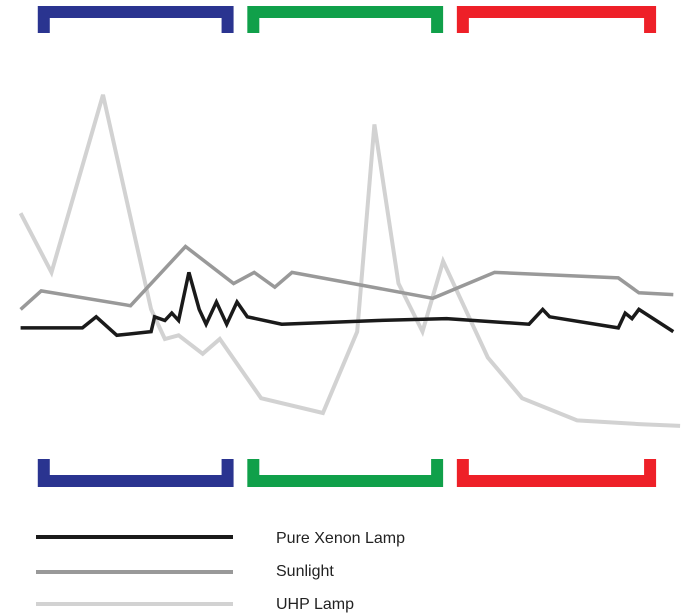 The width and height of the screenshot is (687, 614). I want to click on band-bracket-top-blue, so click(135, 19).